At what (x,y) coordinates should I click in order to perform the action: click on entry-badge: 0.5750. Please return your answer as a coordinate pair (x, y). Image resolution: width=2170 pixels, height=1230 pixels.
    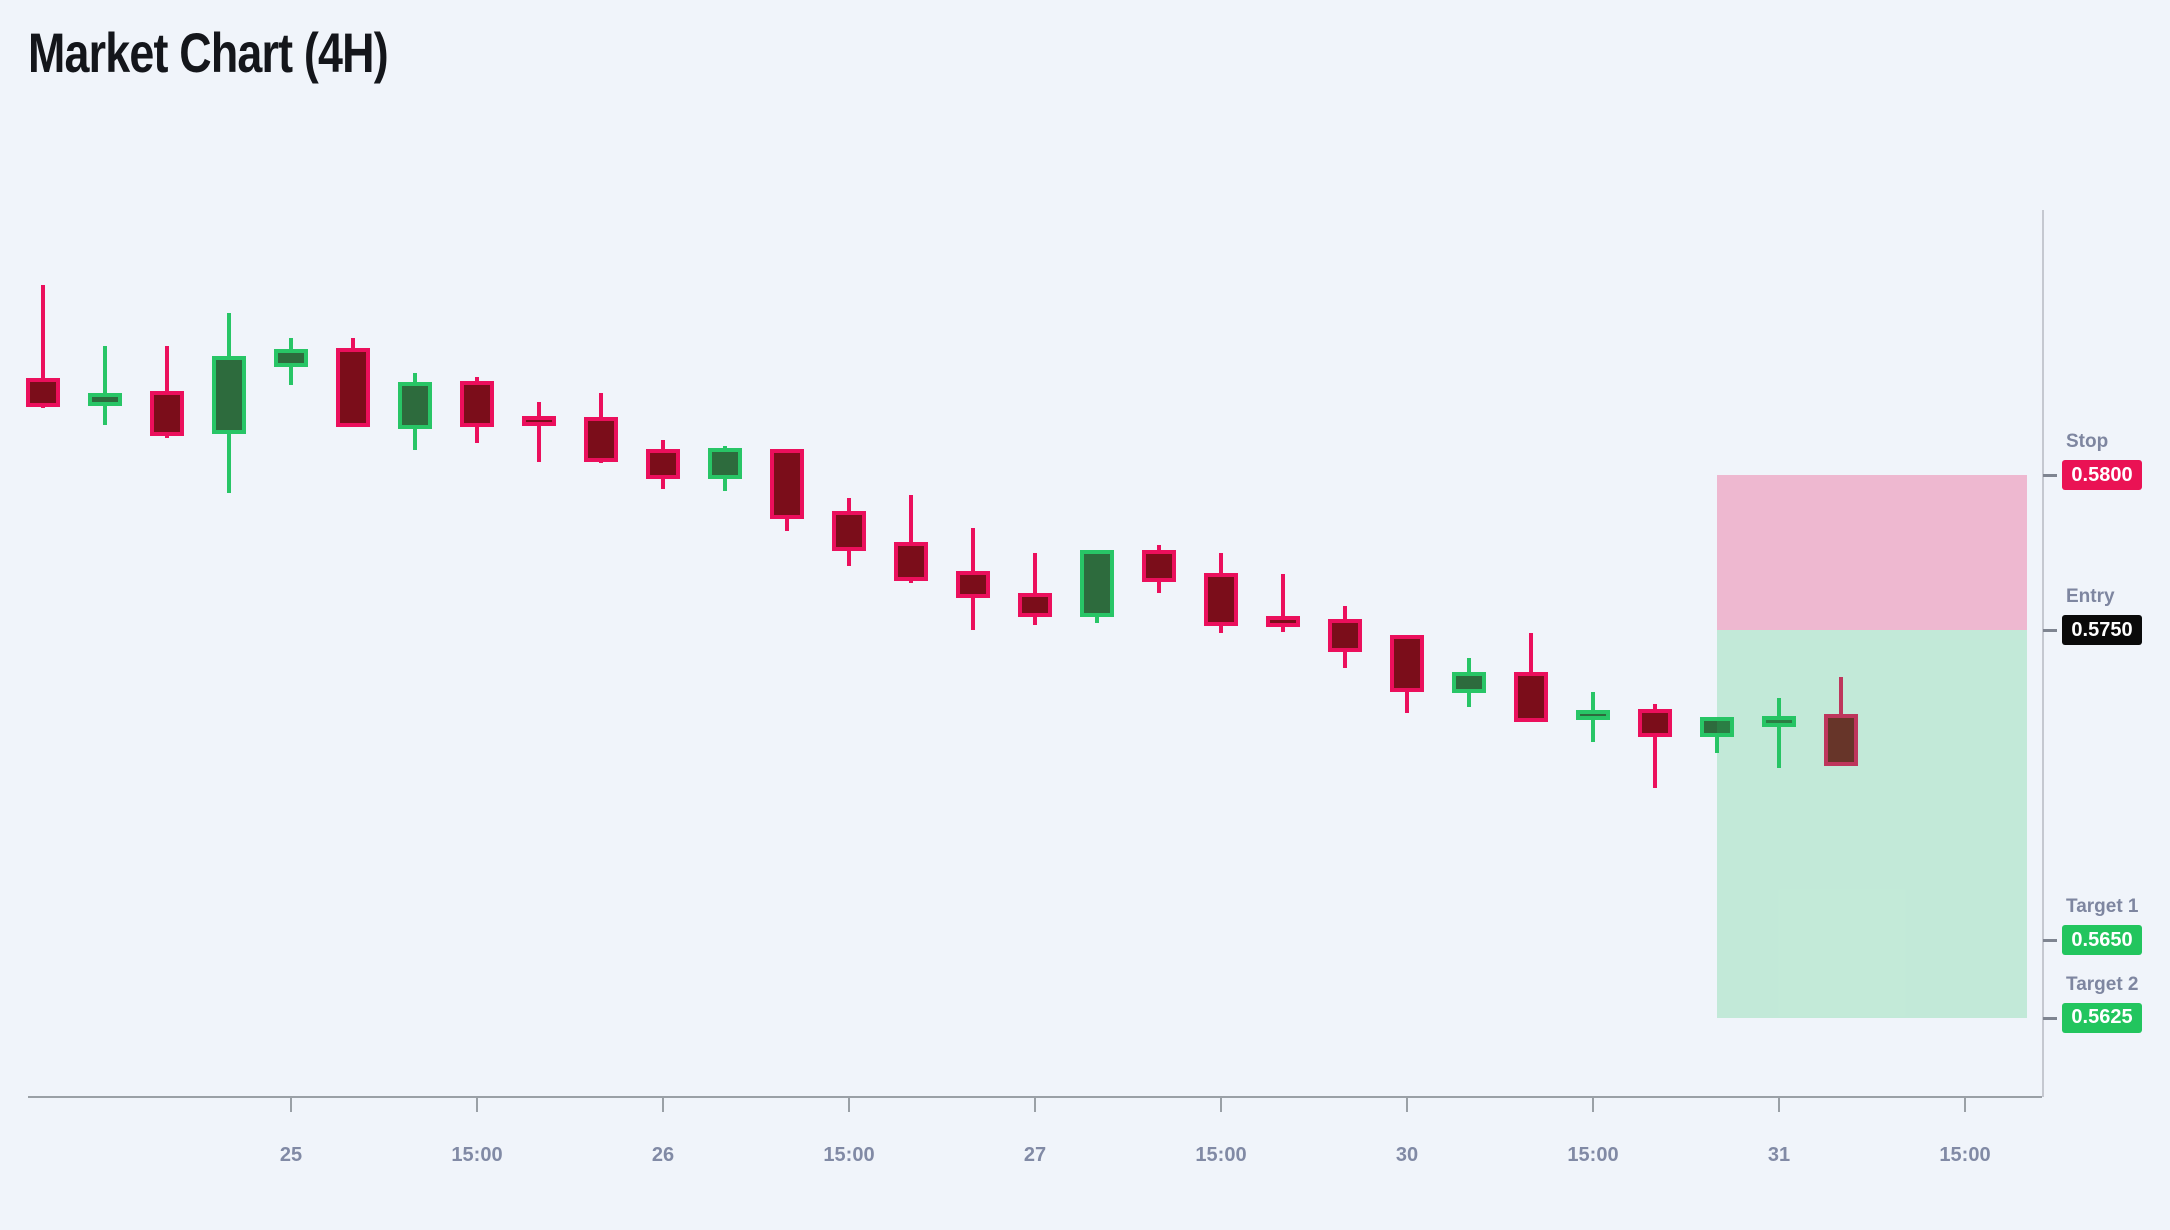
    Looking at the image, I should click on (2102, 630).